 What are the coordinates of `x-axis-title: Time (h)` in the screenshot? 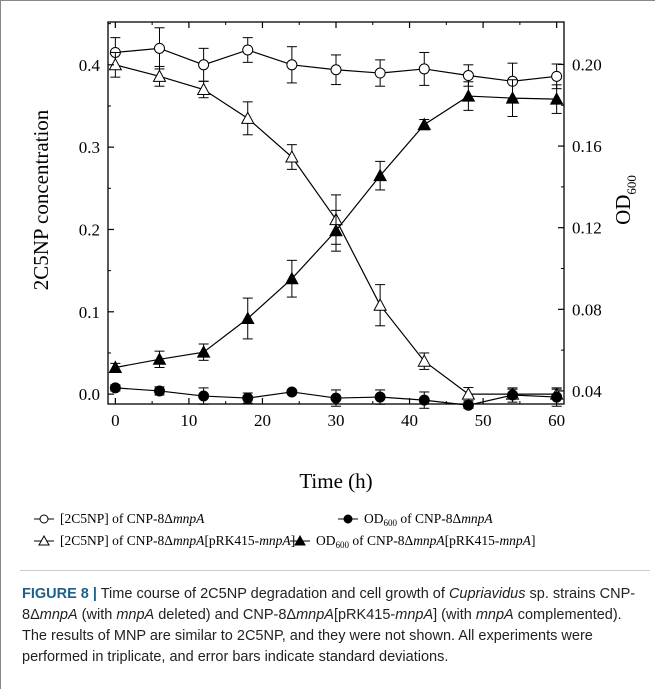 It's located at (335, 481).